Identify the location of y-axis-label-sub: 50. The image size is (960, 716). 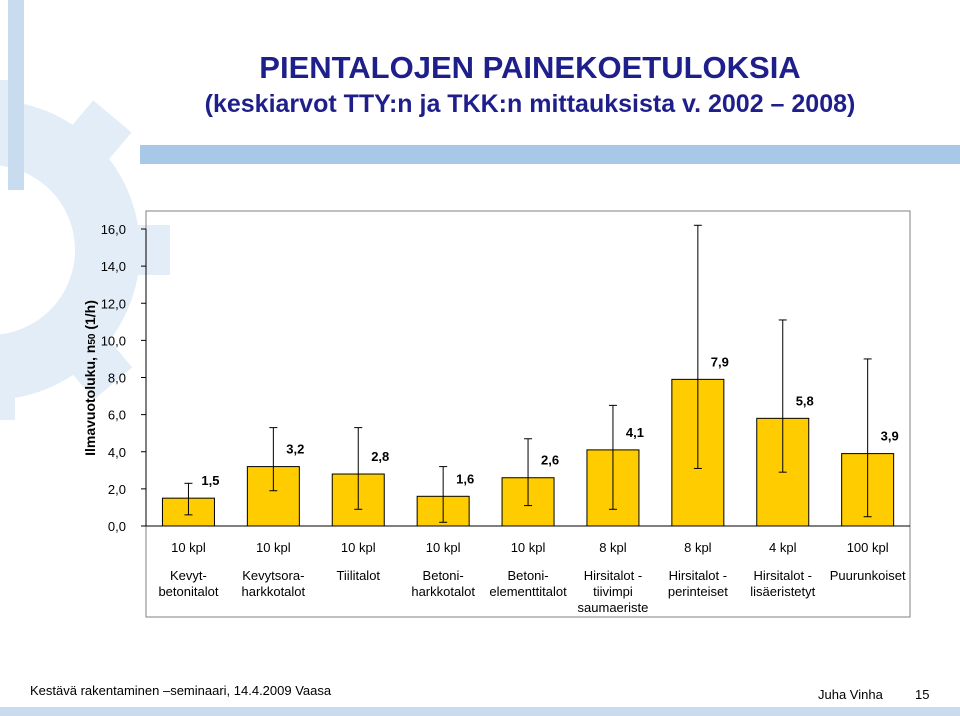
(92, 339).